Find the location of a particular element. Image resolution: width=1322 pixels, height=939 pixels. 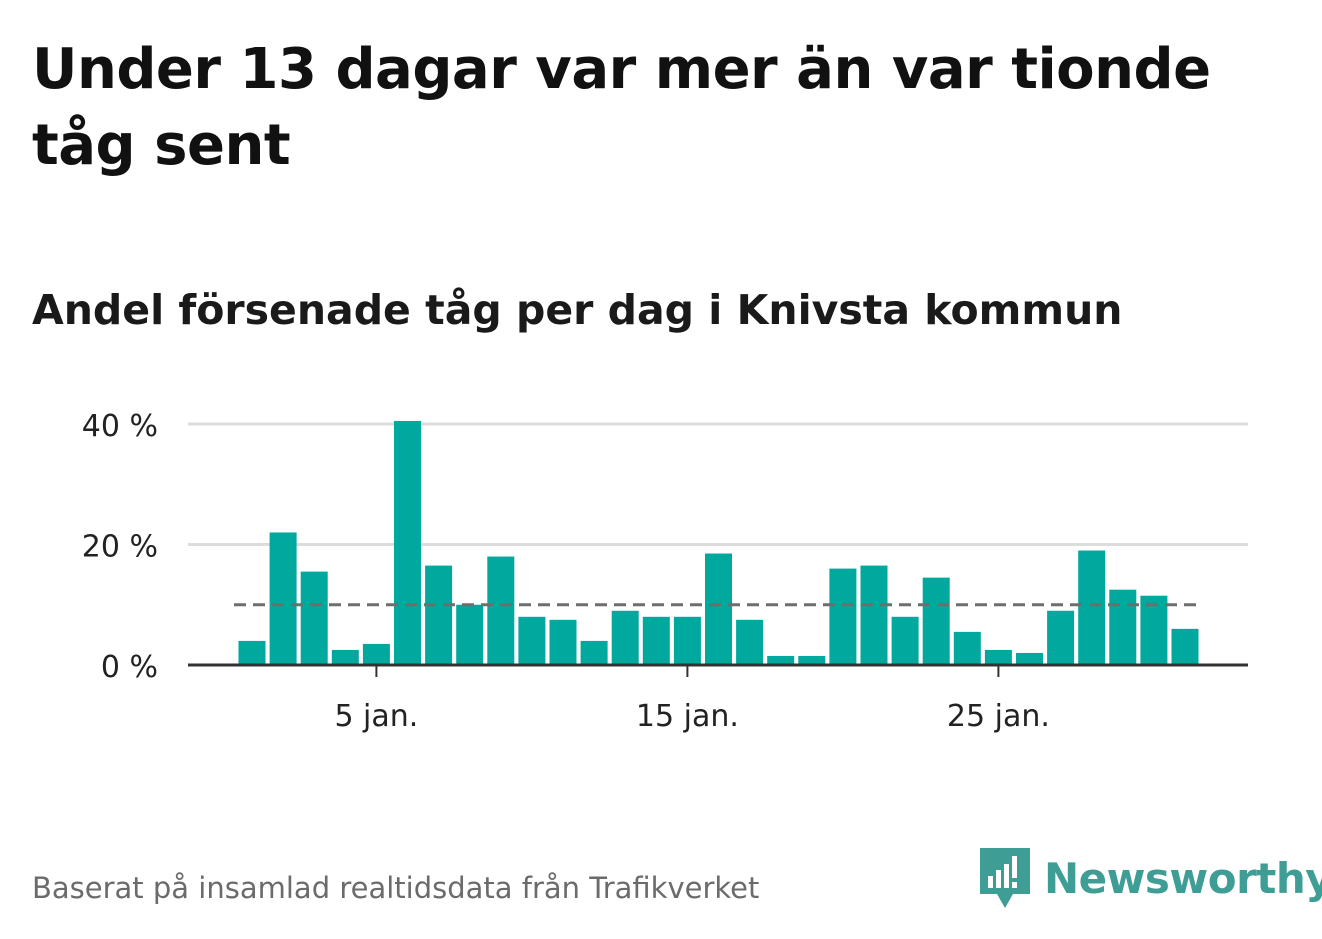

brand-name: Newsworthy is located at coordinates (1183, 878).